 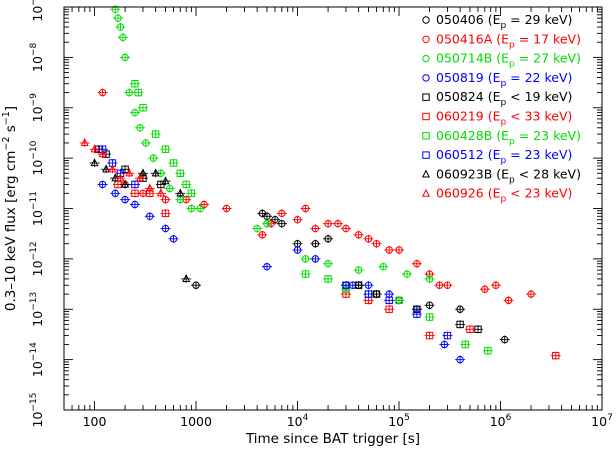 What do you see at coordinates (37, 258) in the screenshot?
I see `y-tick-label-group: 10−12` at bounding box center [37, 258].